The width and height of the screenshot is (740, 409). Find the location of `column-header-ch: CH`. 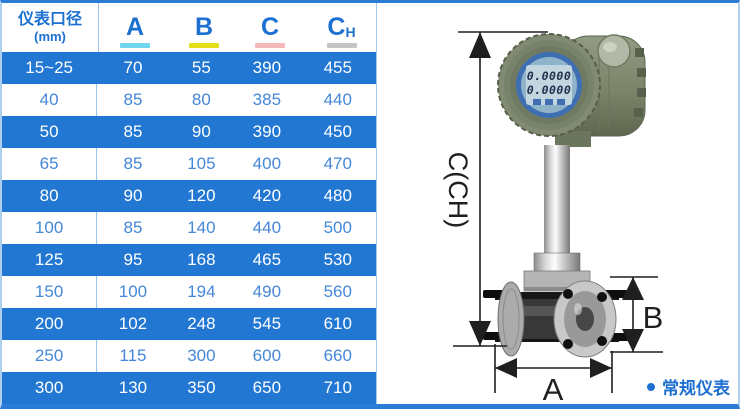

column-header-ch: CH is located at coordinates (341, 27).